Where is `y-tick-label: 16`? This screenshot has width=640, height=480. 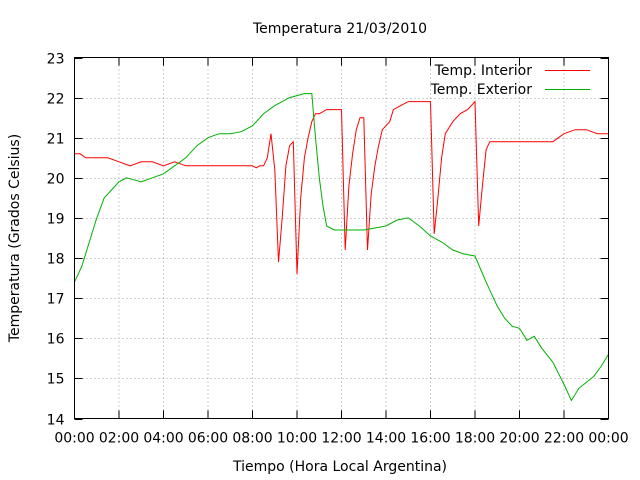
y-tick-label: 16 is located at coordinates (56, 340).